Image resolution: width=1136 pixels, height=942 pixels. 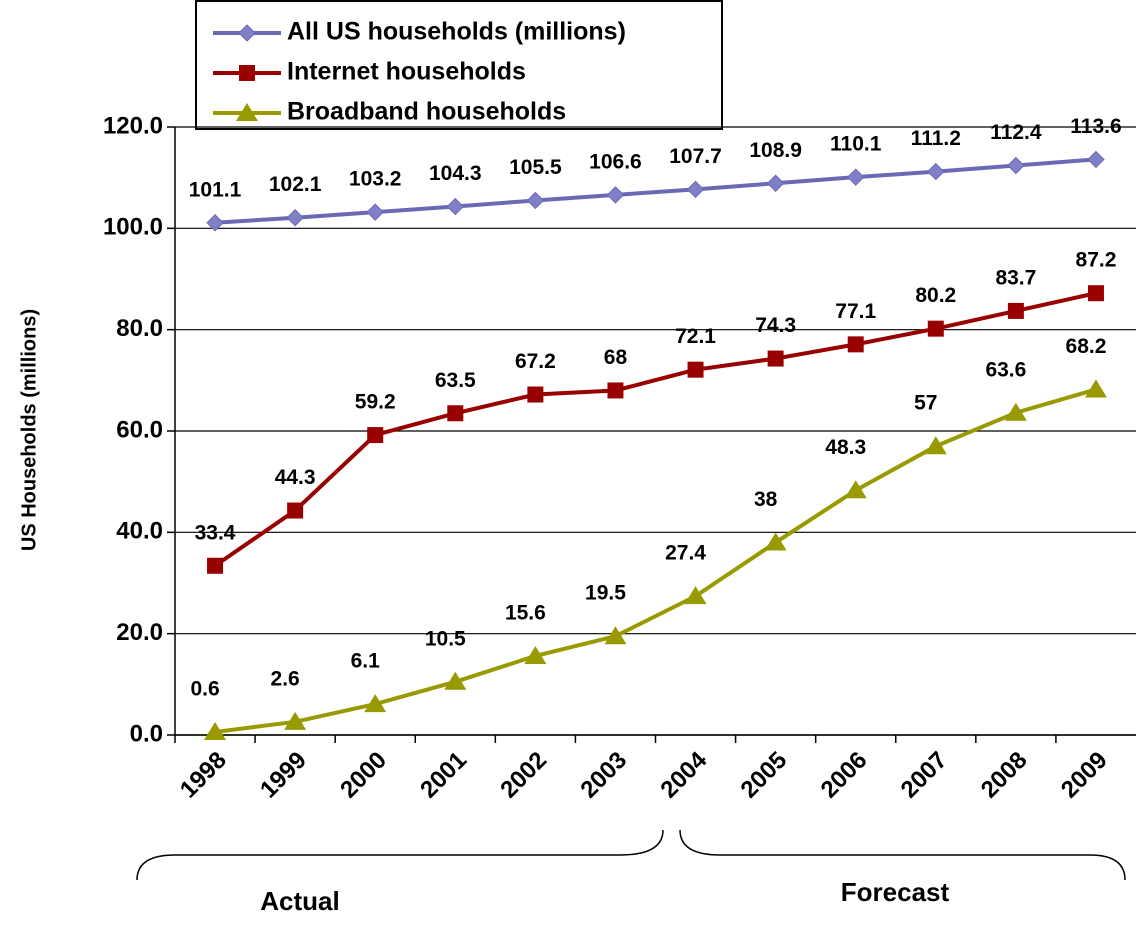 I want to click on data-label: 63.5, so click(x=455, y=380).